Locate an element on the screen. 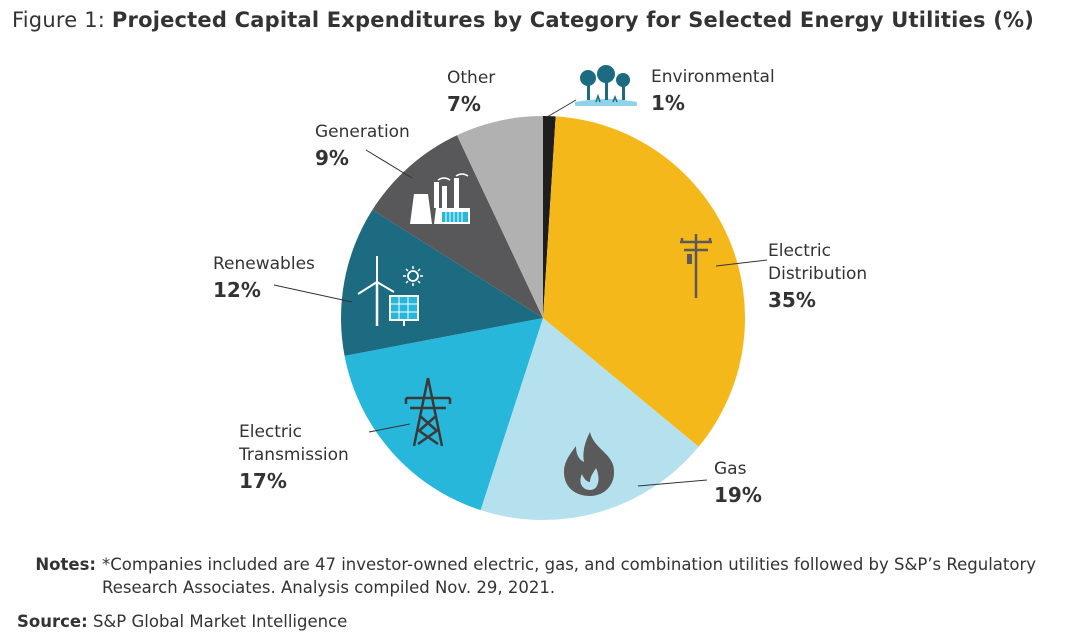 This screenshot has width=1080, height=635. pie-slice-electric-distribution is located at coordinates (644, 281).